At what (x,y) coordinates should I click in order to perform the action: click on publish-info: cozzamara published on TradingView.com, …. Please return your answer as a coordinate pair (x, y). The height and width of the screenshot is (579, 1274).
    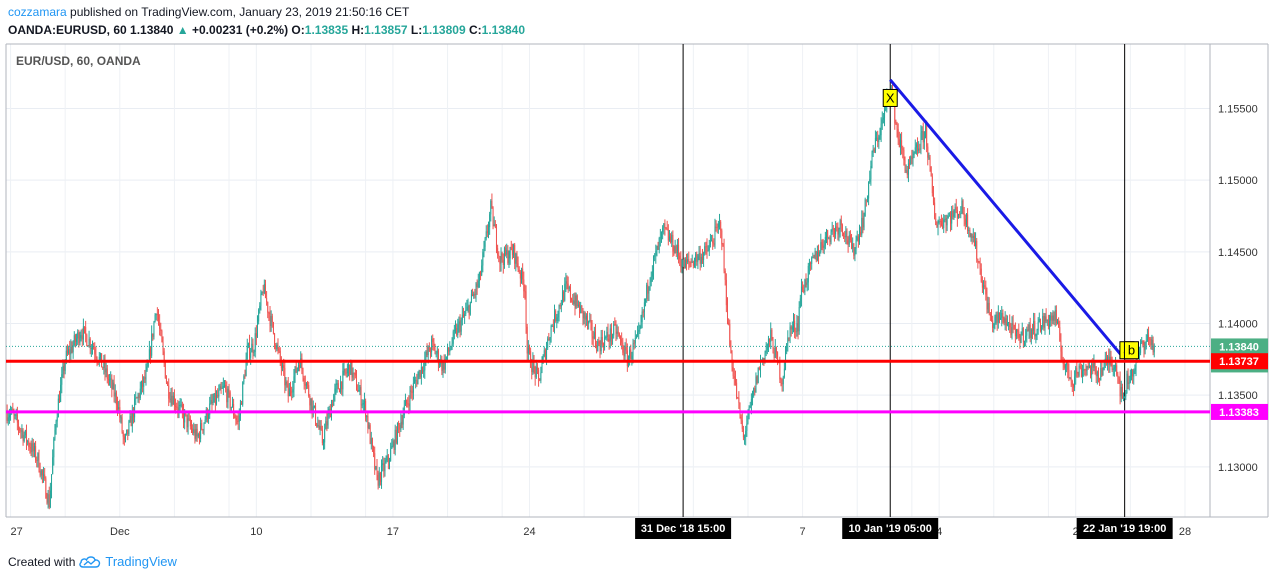
    Looking at the image, I should click on (208, 12).